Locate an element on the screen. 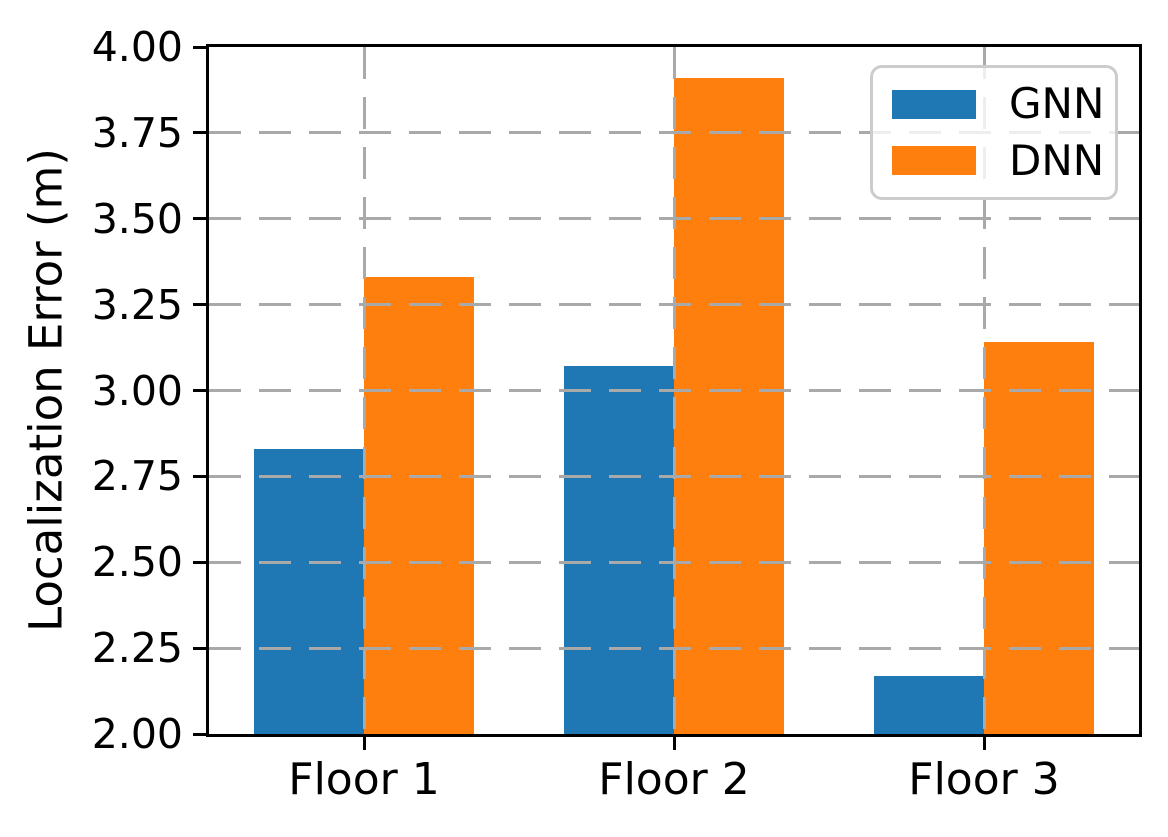  y-axis-label: Localization Error (m) is located at coordinates (46, 390).